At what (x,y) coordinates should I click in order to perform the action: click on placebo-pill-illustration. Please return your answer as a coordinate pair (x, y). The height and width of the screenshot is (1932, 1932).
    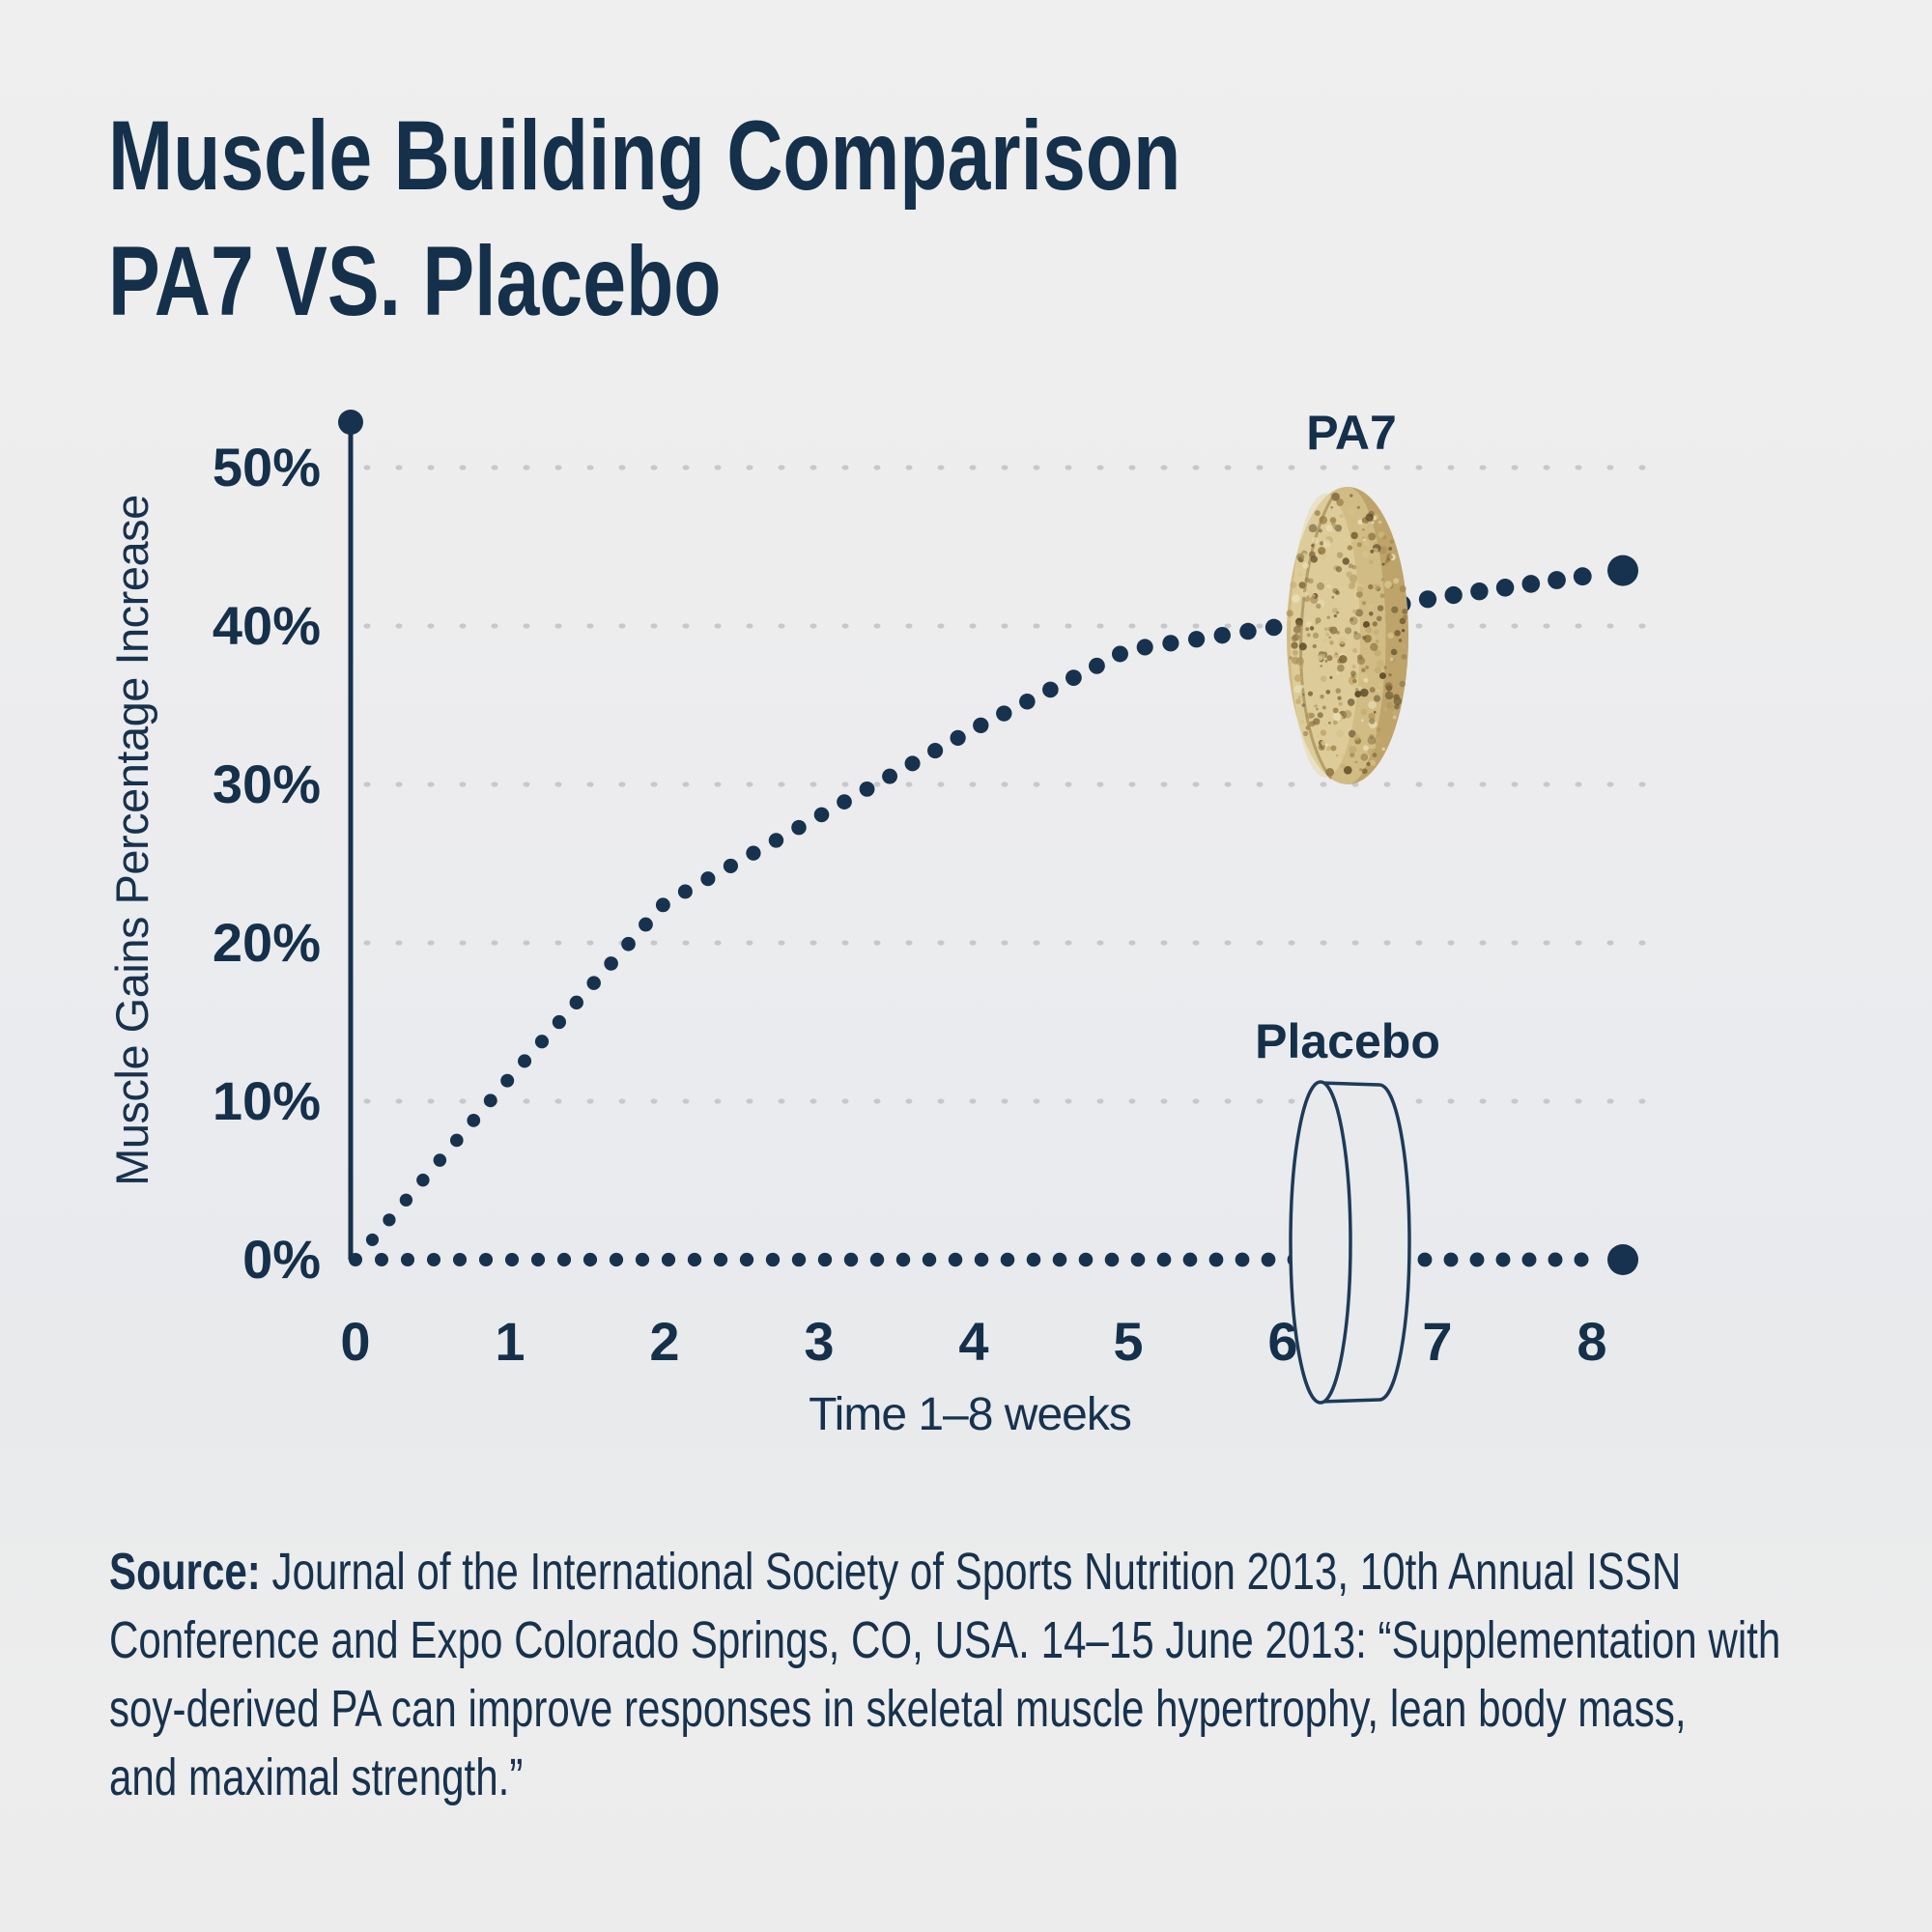
    Looking at the image, I should click on (1350, 1242).